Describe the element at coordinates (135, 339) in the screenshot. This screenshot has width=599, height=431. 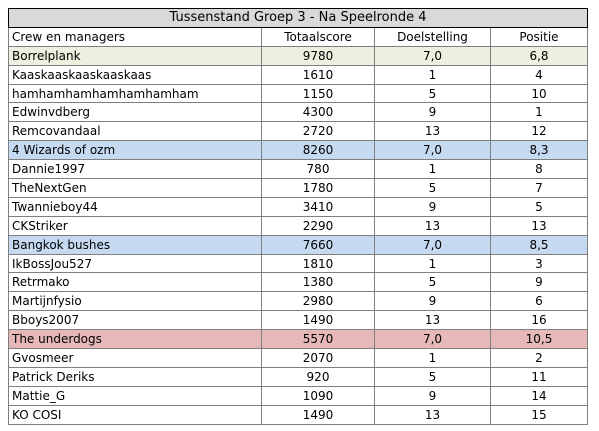
I see `crew-name: The underdogs` at that location.